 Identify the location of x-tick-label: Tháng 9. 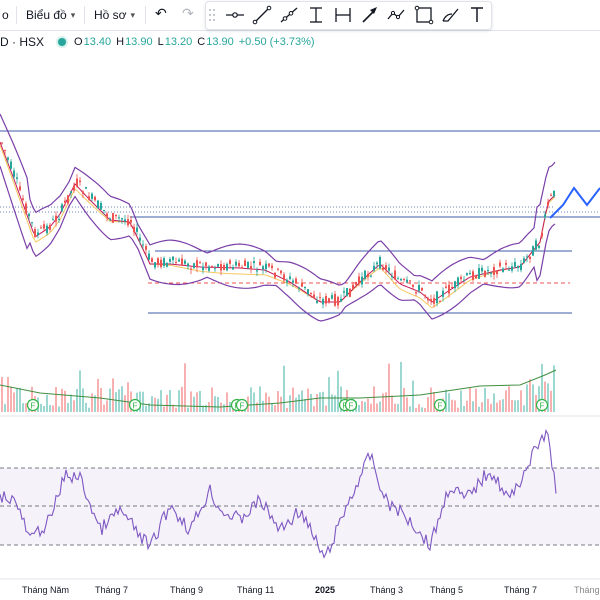
(187, 590).